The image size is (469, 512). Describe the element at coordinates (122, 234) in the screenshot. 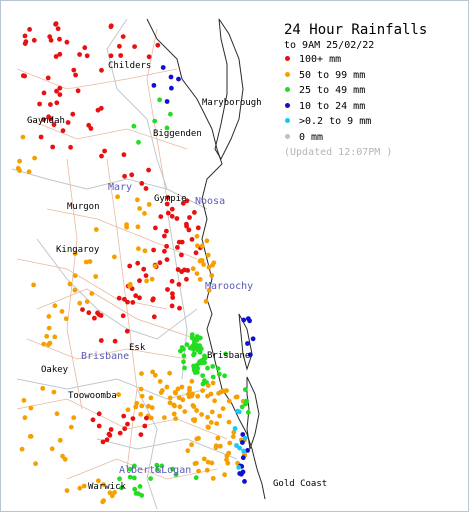

I see `road-line` at that location.